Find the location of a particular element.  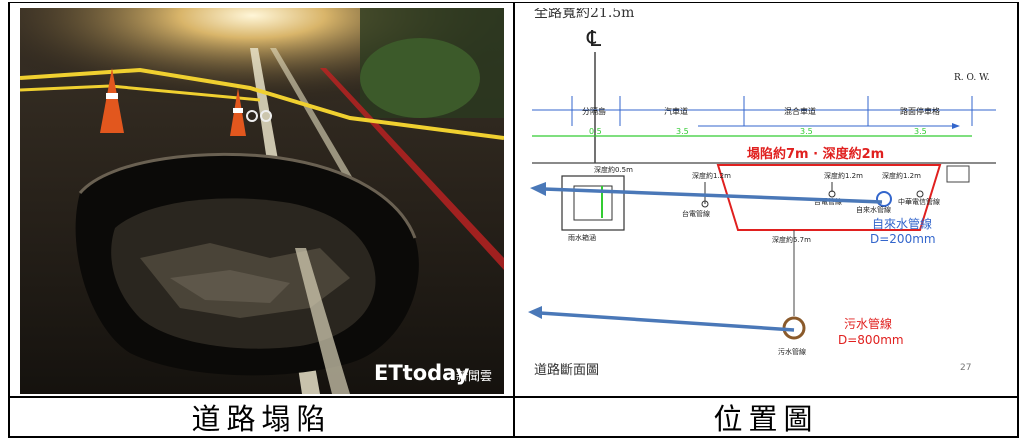

width-car-lane: 3.5 is located at coordinates (682, 131).